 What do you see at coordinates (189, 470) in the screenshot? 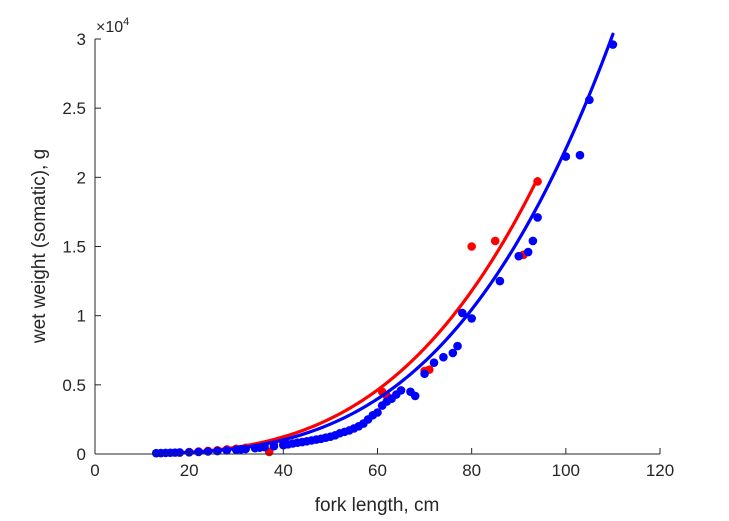
I see `x-tick-label: 20` at bounding box center [189, 470].